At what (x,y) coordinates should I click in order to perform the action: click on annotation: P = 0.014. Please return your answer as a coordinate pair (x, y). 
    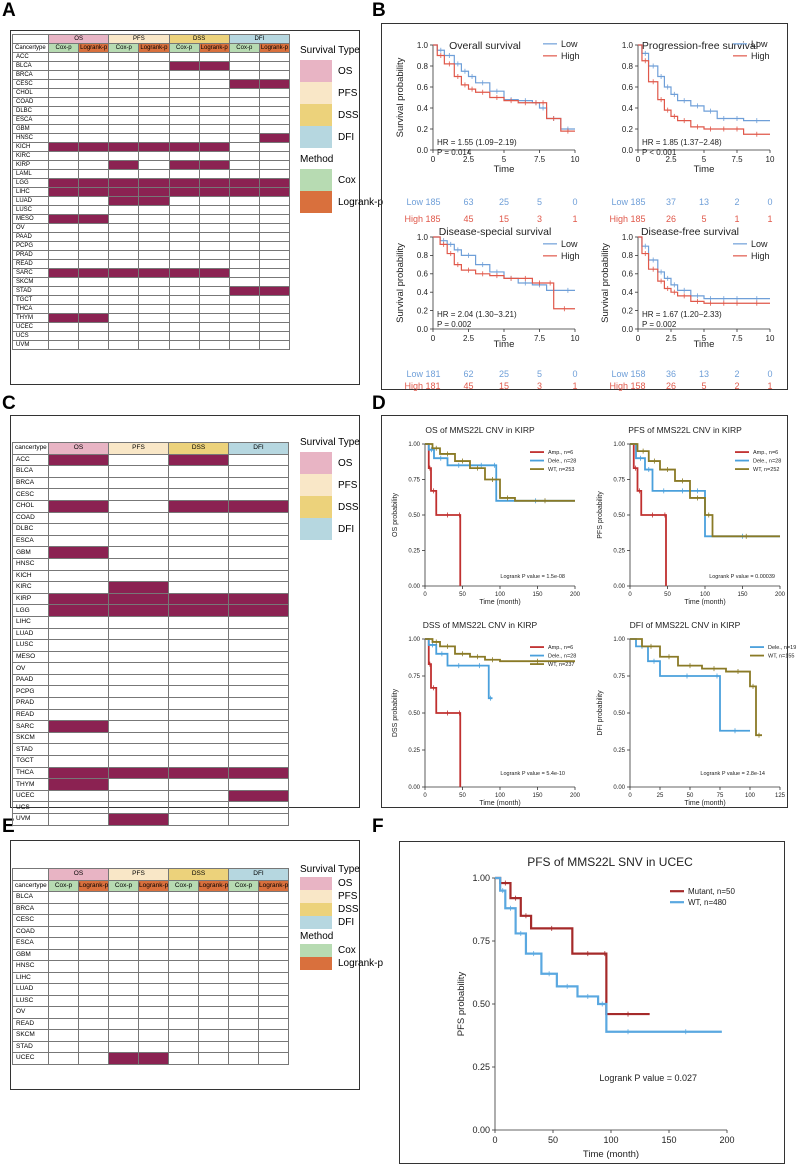
    Looking at the image, I should click on (454, 152).